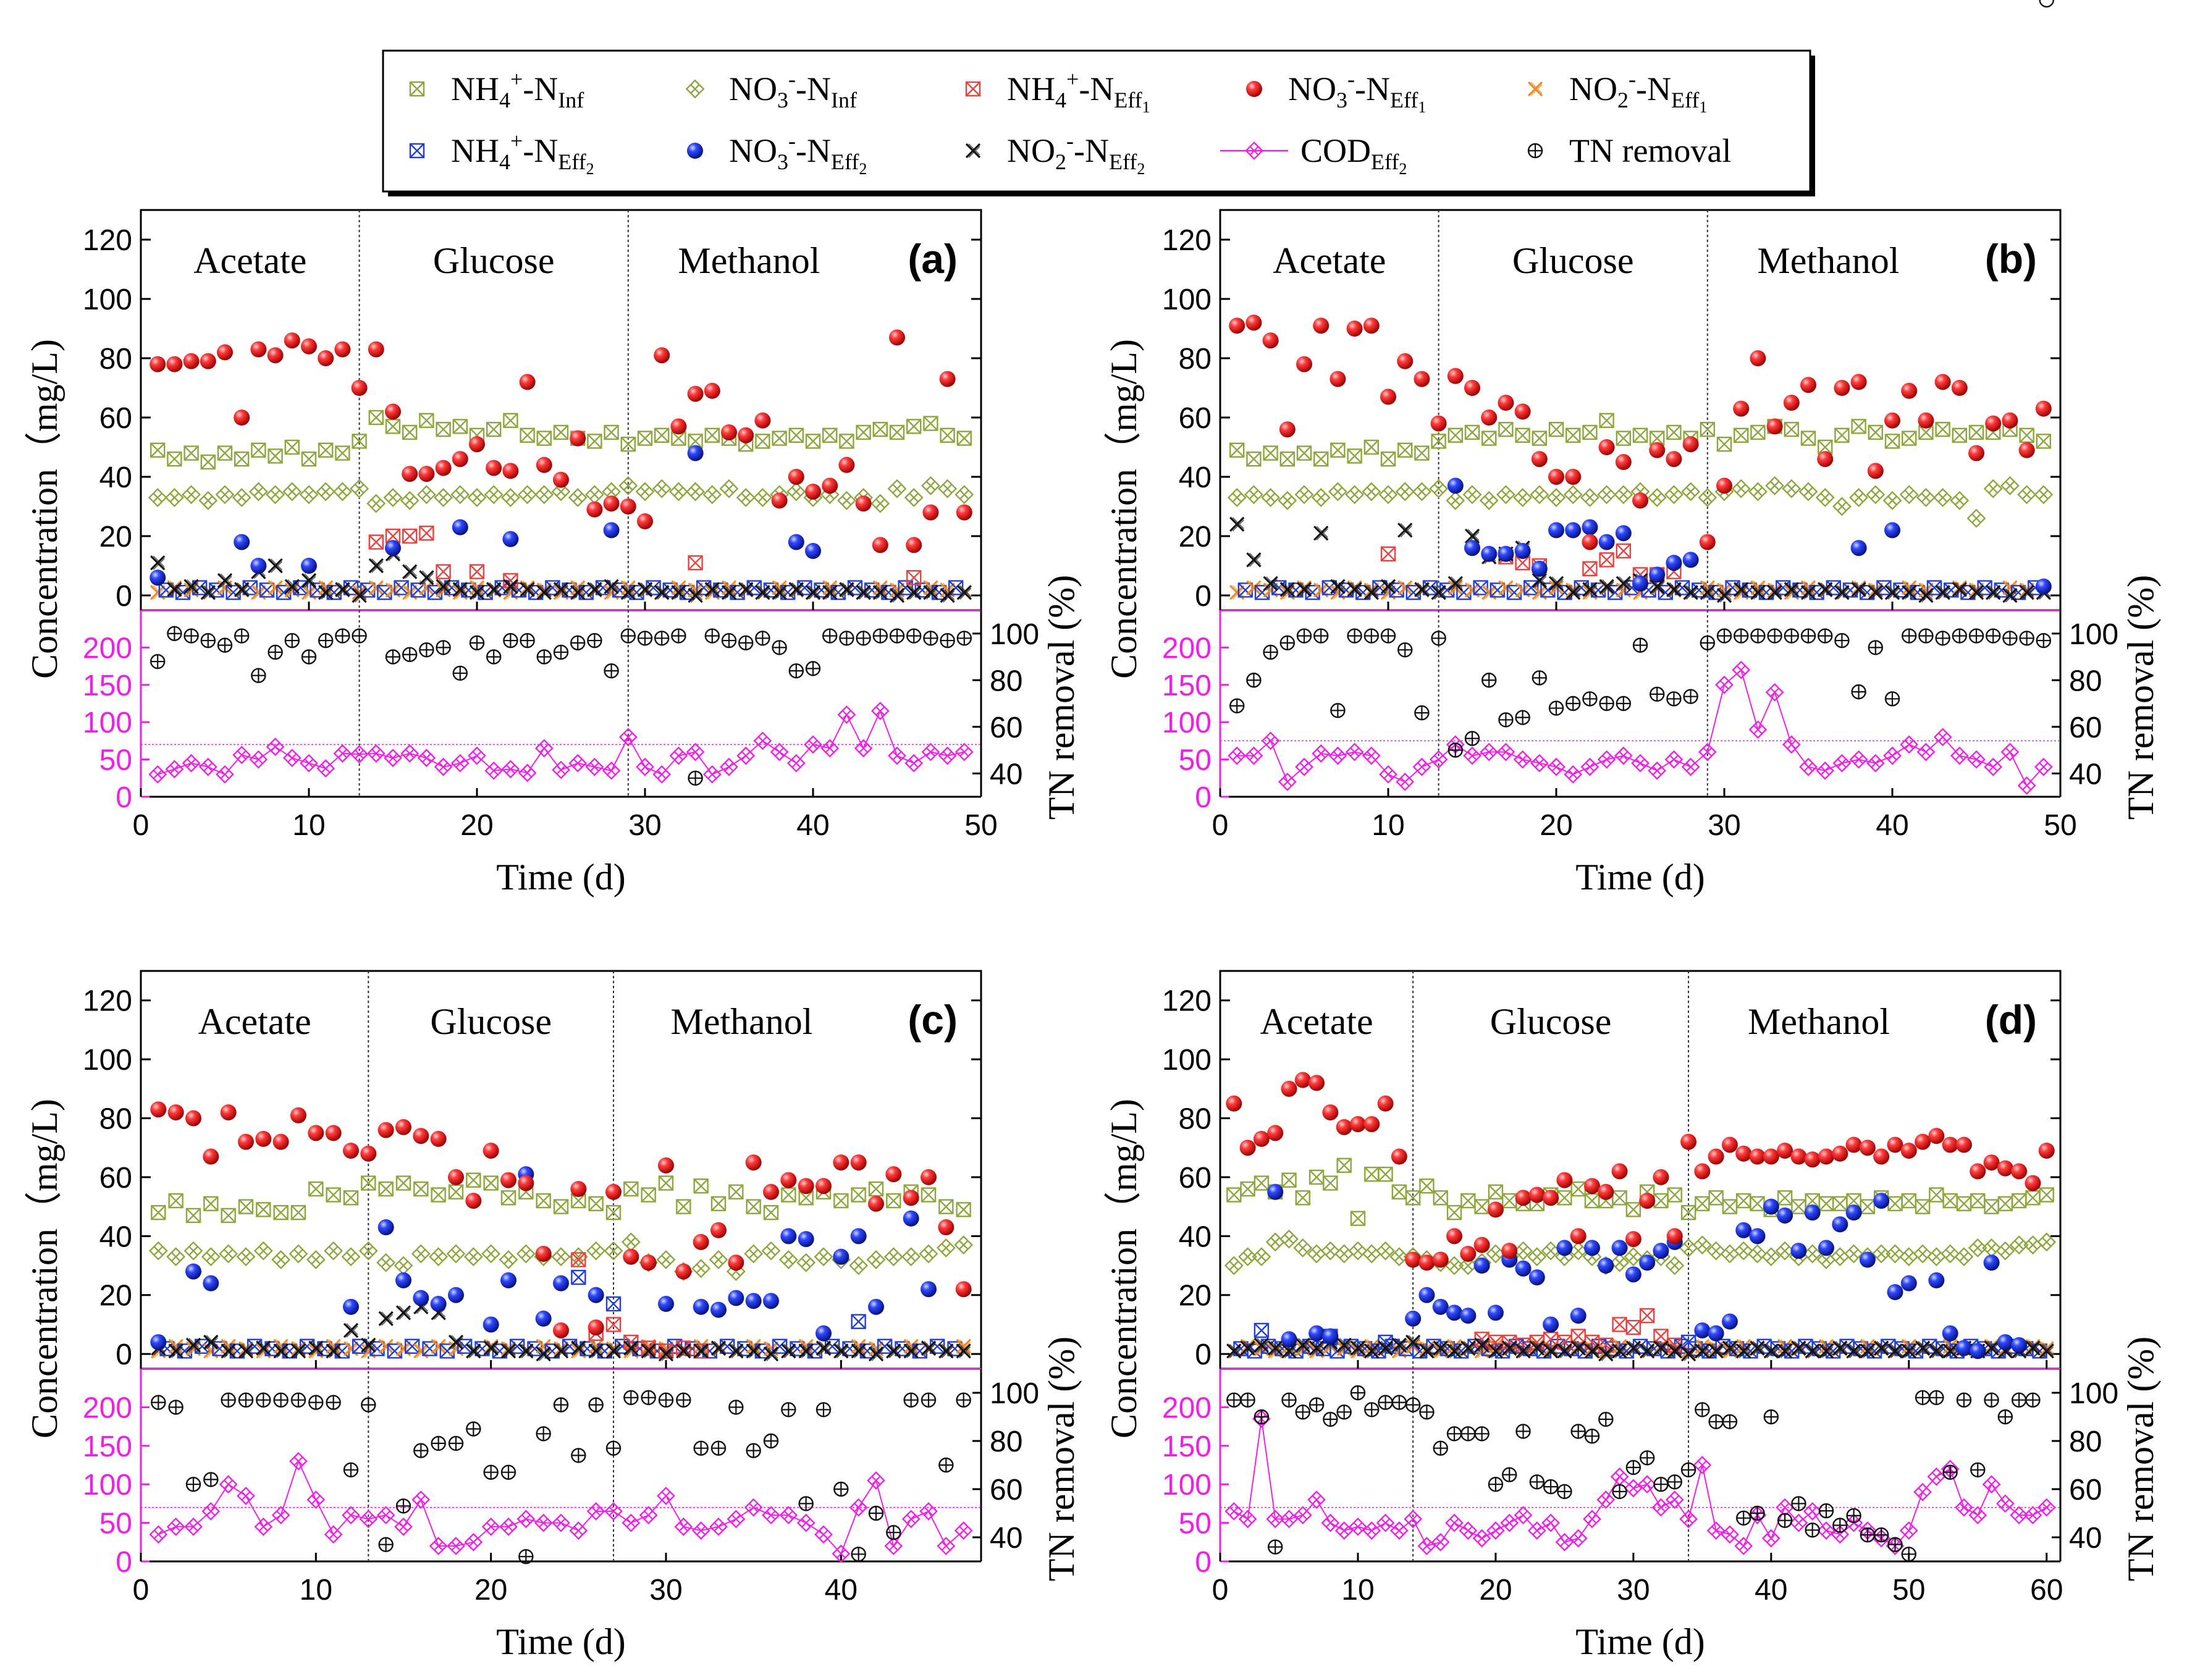 The height and width of the screenshot is (1680, 2200). What do you see at coordinates (1187, 686) in the screenshot?
I see `bottom-y-tick-label: 150` at bounding box center [1187, 686].